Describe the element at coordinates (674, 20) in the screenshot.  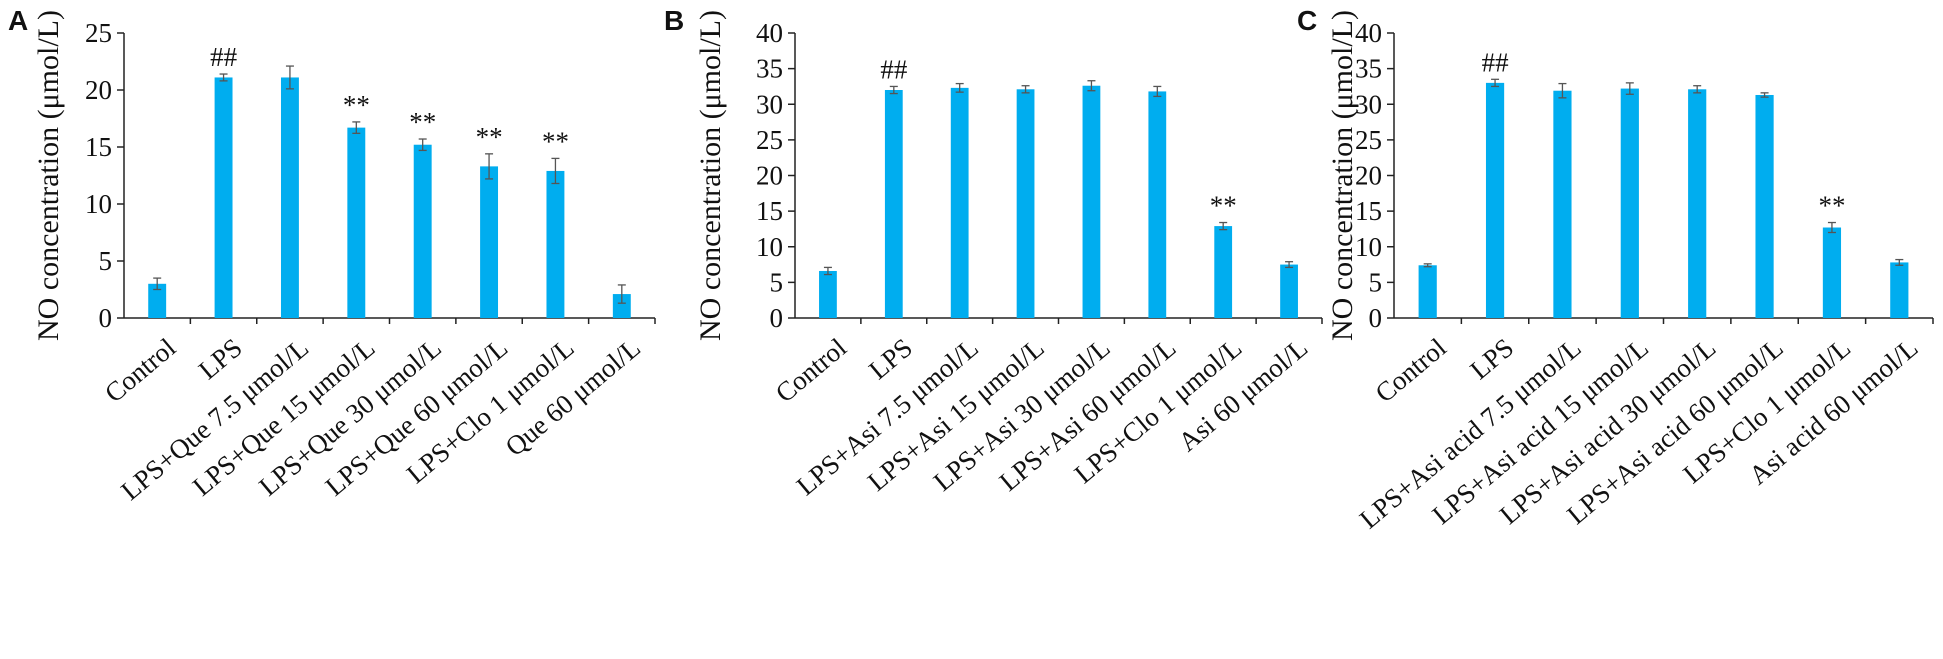
I see `panel-letter: B` at that location.